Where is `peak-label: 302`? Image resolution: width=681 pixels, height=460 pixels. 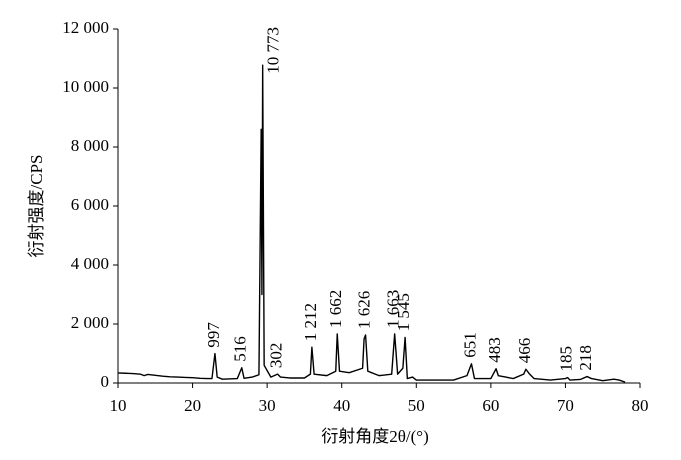 peak-label: 302 is located at coordinates (275, 356).